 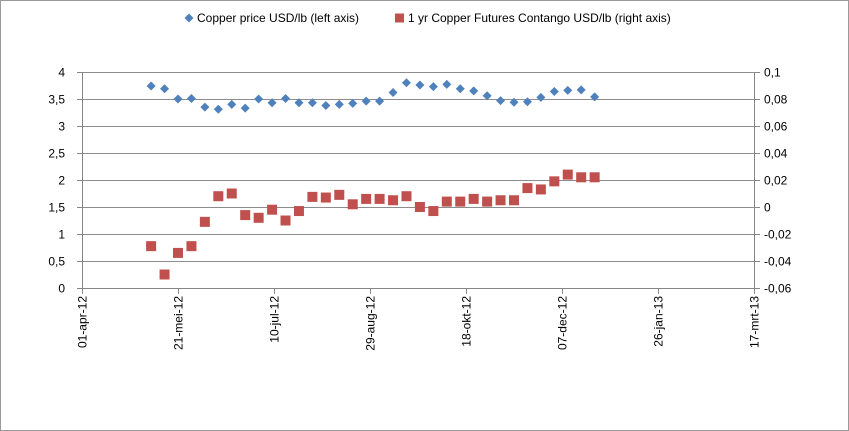 I want to click on left-tick-label: 2,5, so click(x=56, y=154).